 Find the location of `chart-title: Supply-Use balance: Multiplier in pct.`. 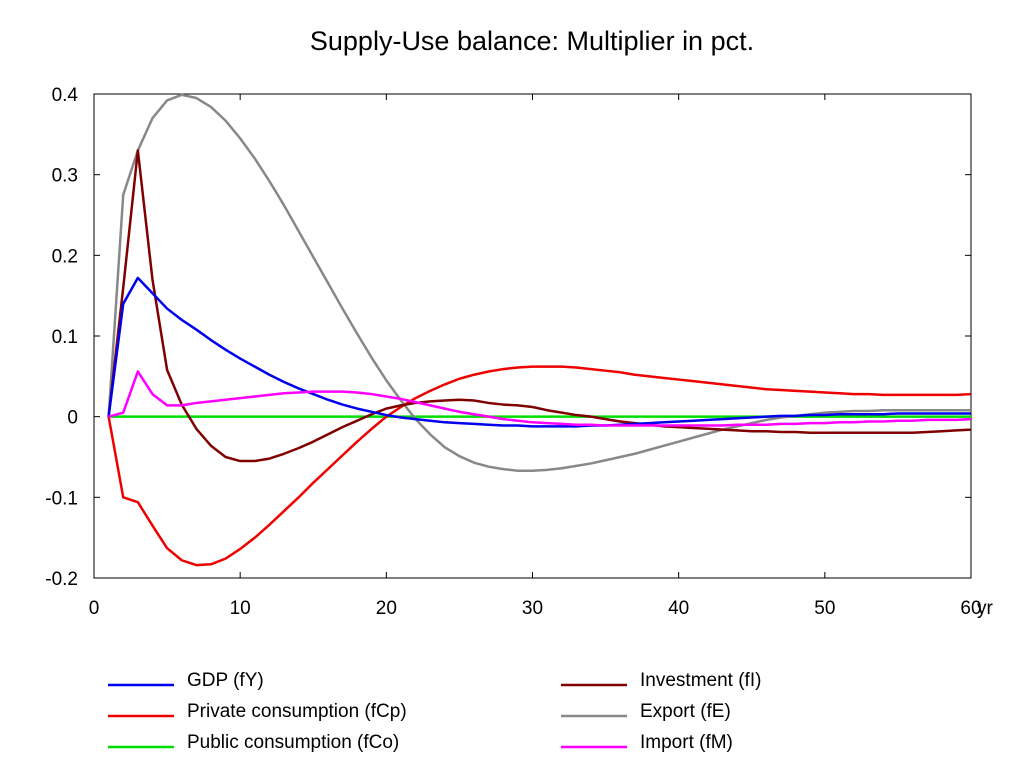

chart-title: Supply-Use balance: Multiplier in pct. is located at coordinates (532, 41).